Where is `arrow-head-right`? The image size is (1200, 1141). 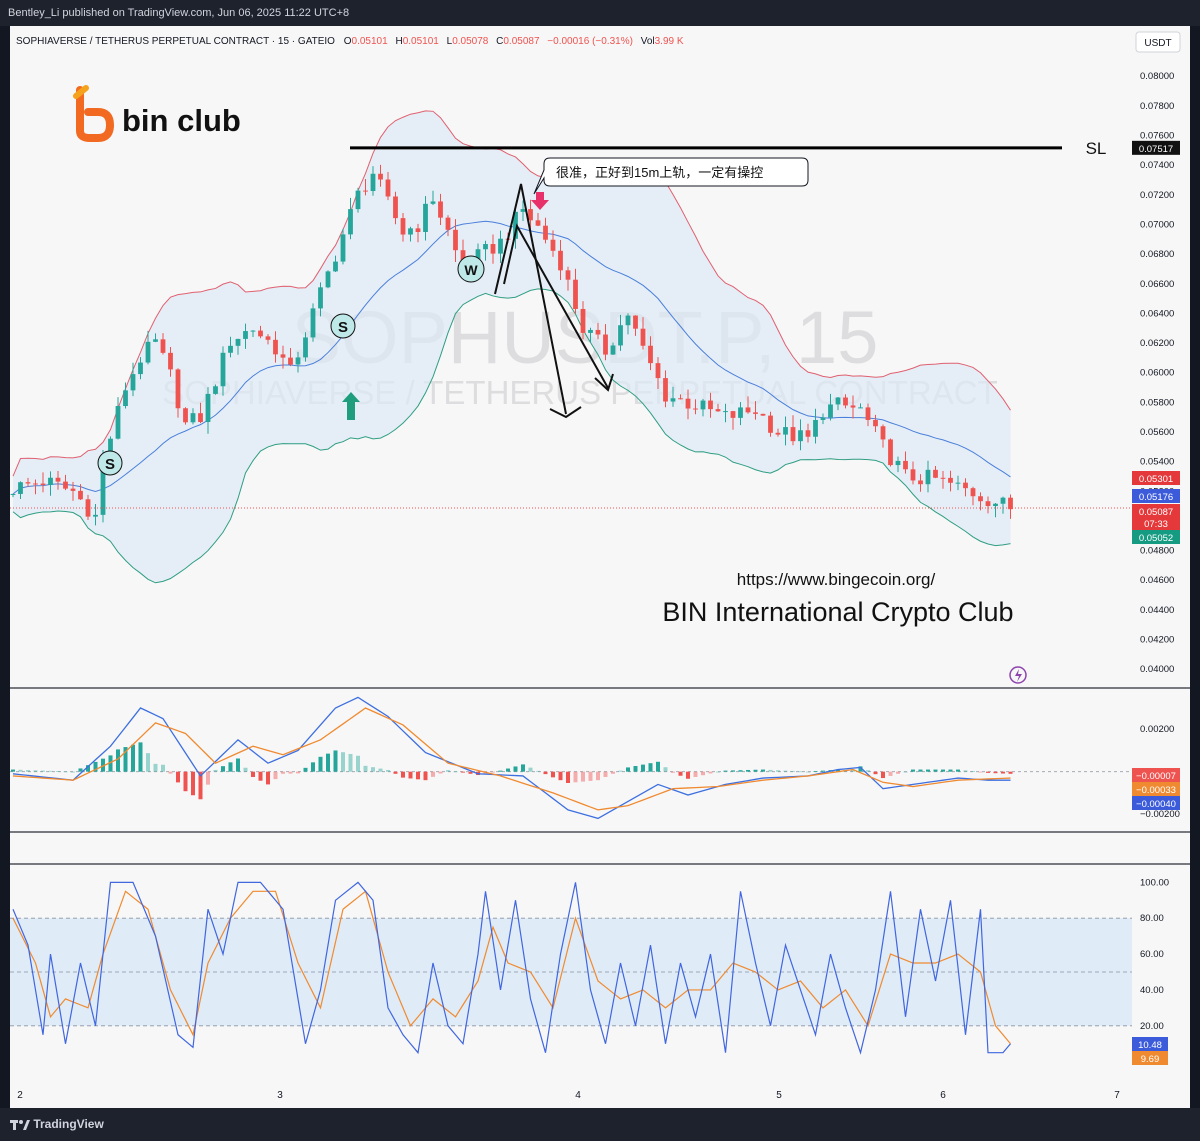 arrow-head-right is located at coordinates (604, 382).